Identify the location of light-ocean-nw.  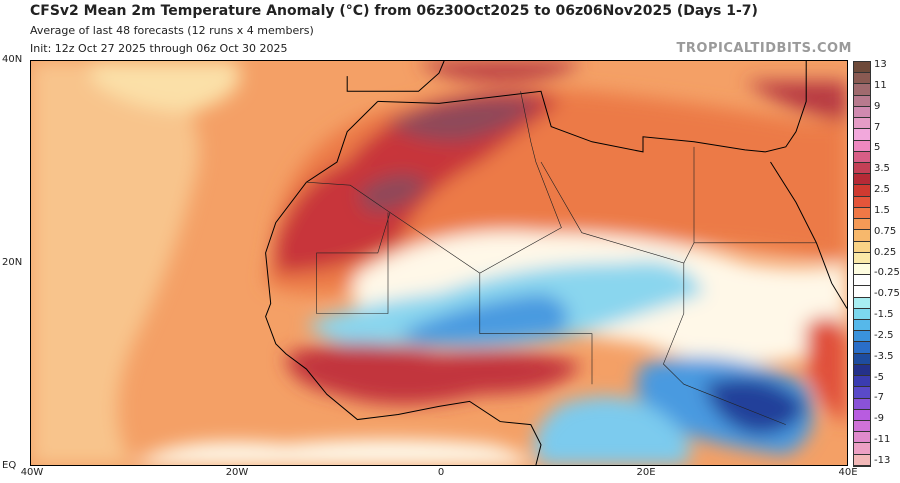
(166, 86).